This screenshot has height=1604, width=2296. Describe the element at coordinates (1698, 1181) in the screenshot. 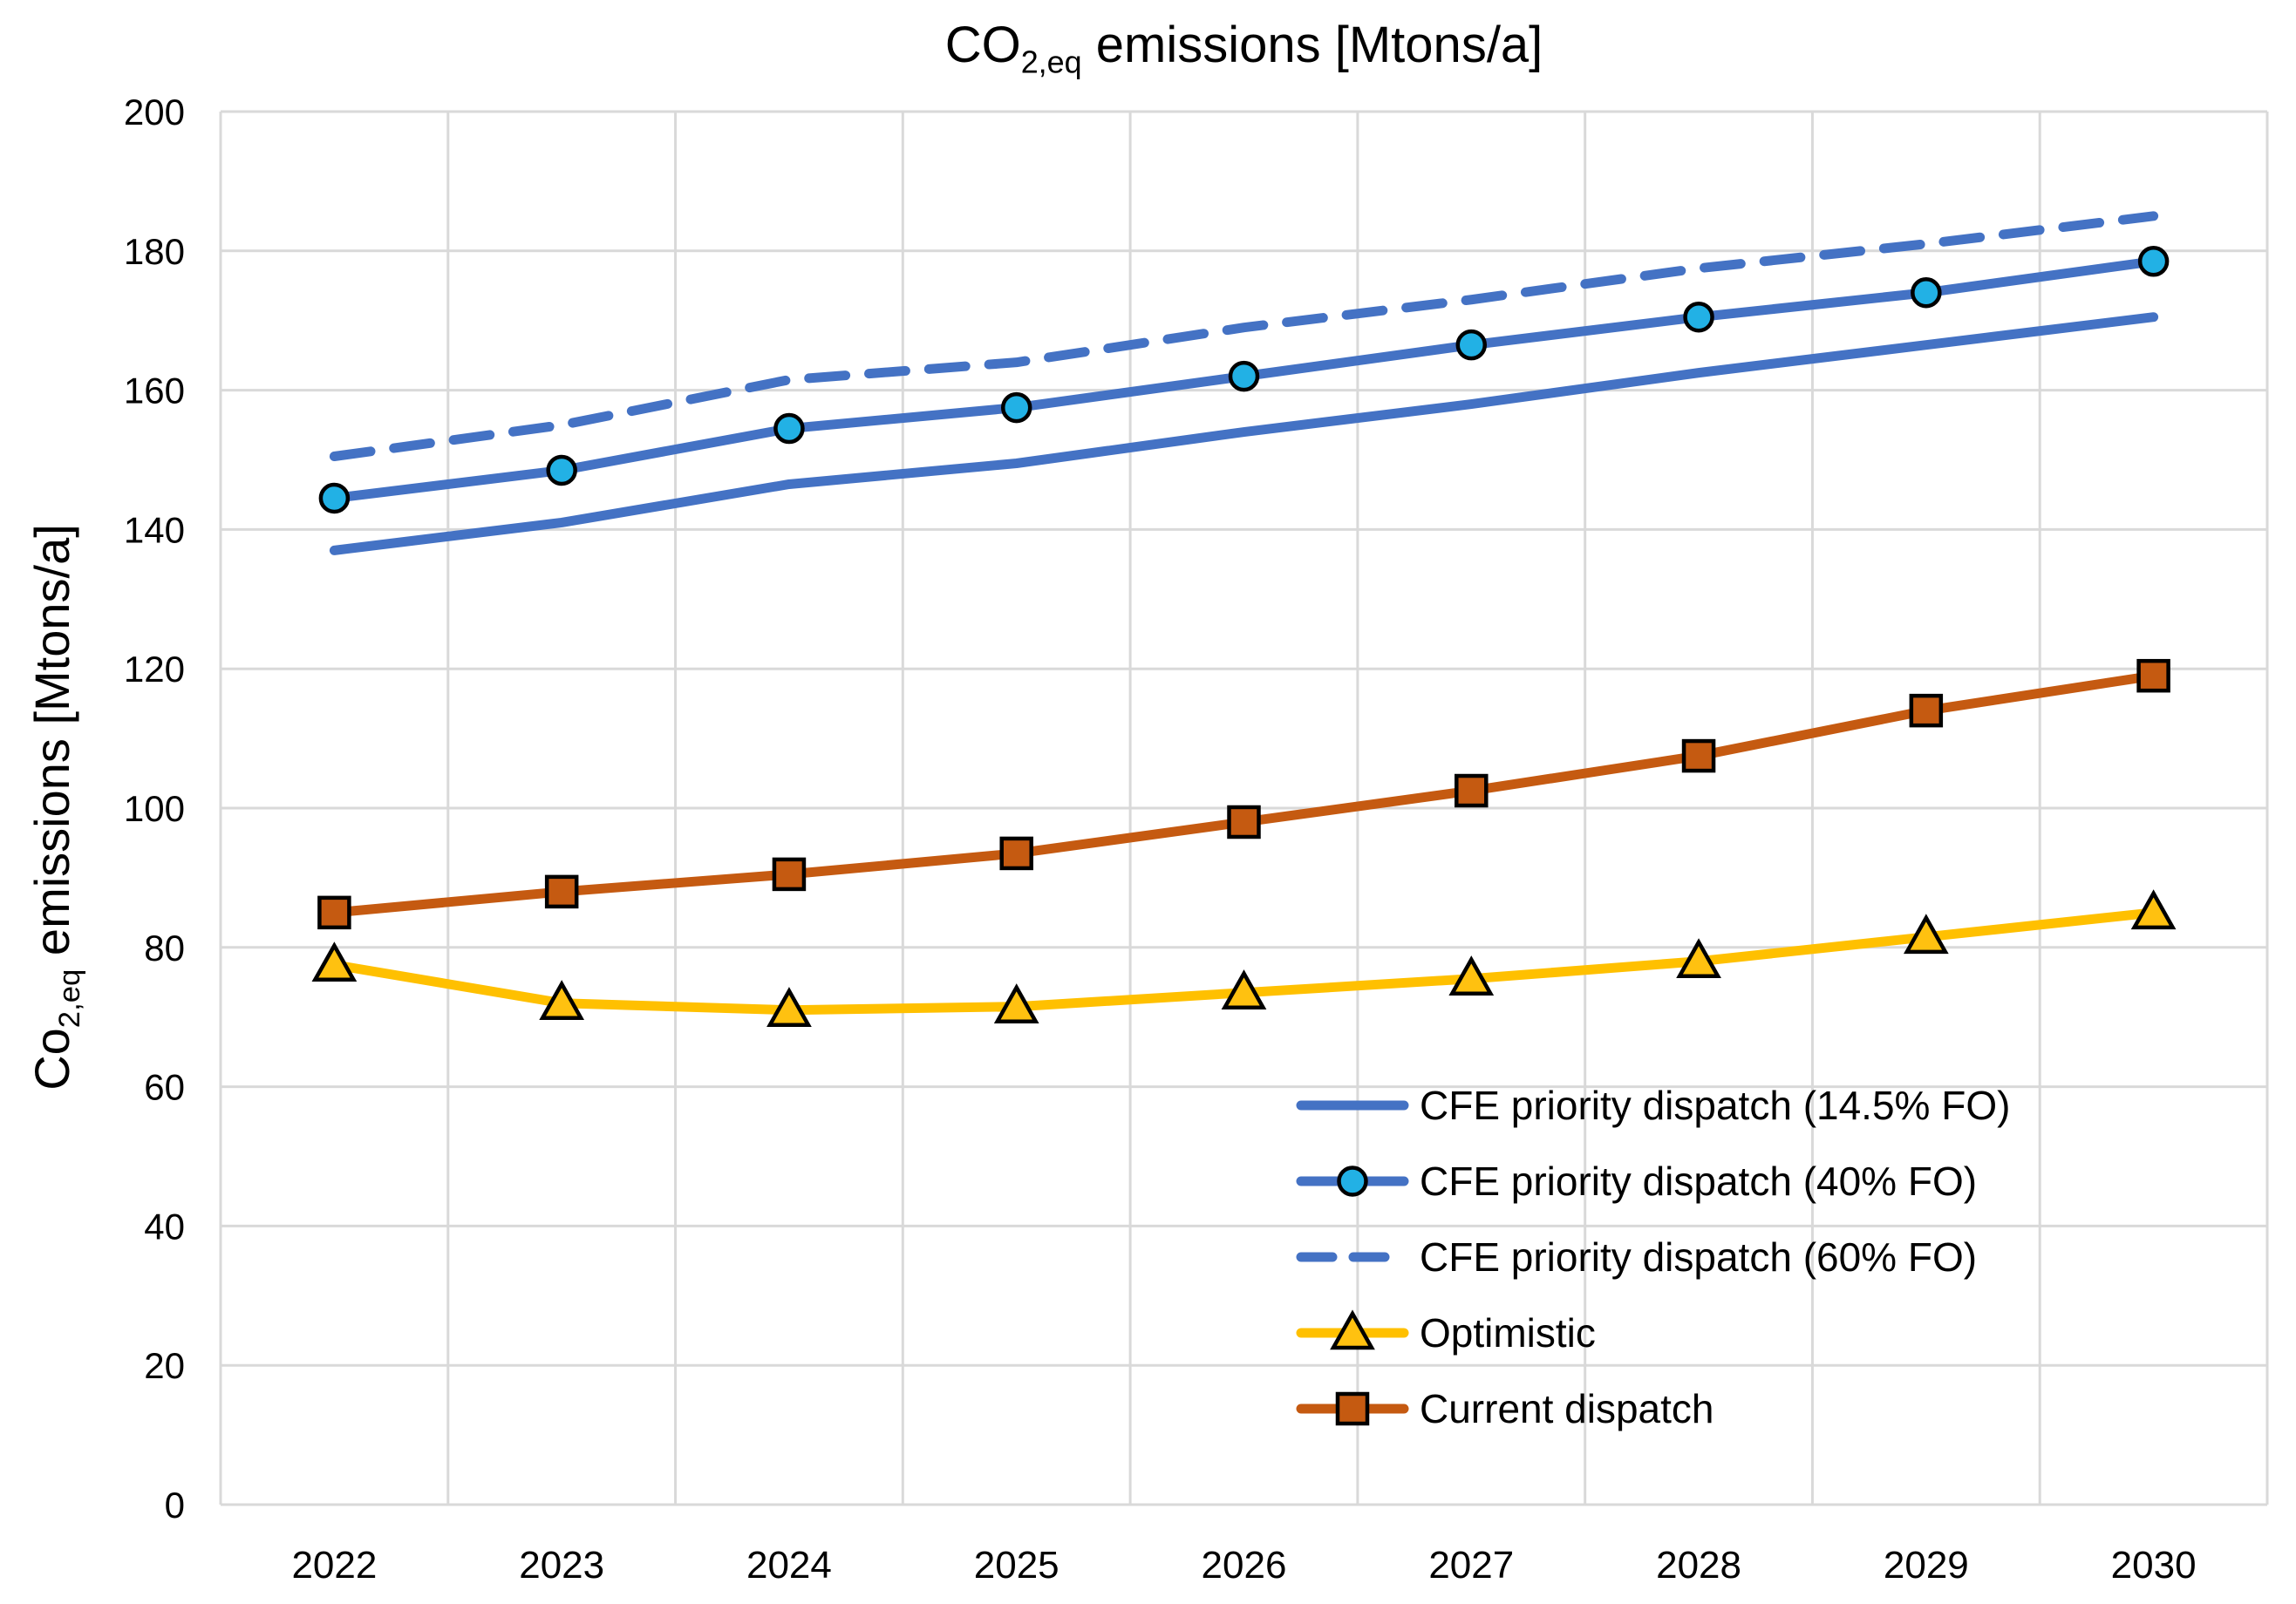

I see `legend-label: CFE priority dispatch (40% FO)` at that location.